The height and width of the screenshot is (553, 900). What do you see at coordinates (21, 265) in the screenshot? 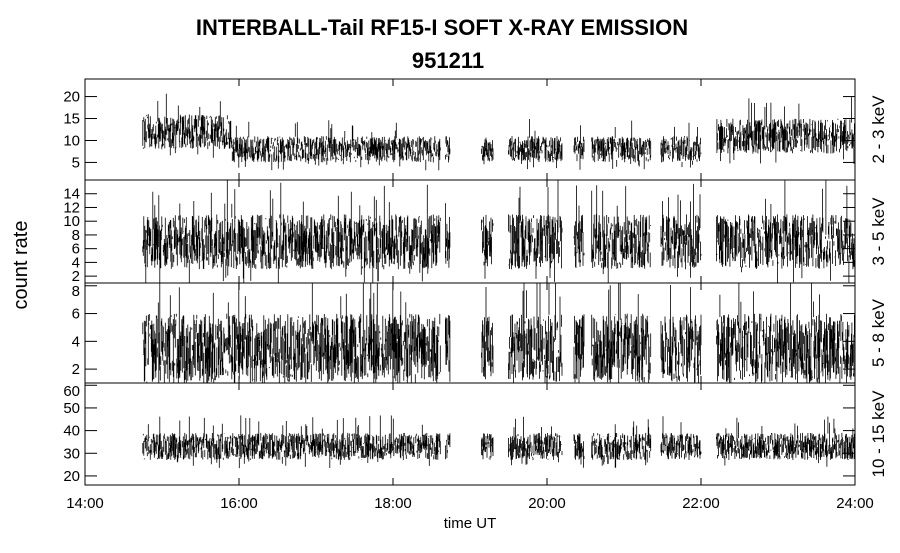
I see `y-axis-label: count rate` at bounding box center [21, 265].